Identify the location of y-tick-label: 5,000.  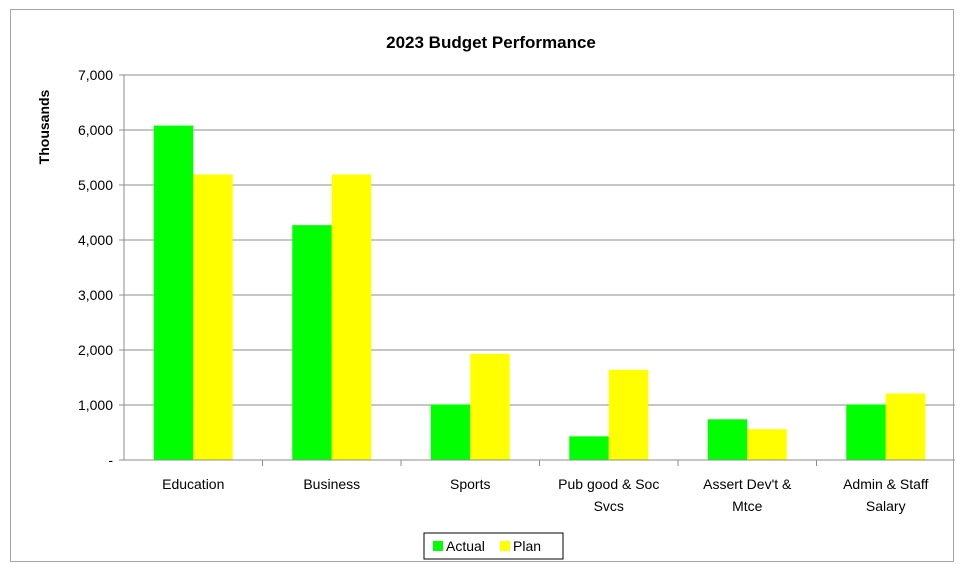
(95, 185).